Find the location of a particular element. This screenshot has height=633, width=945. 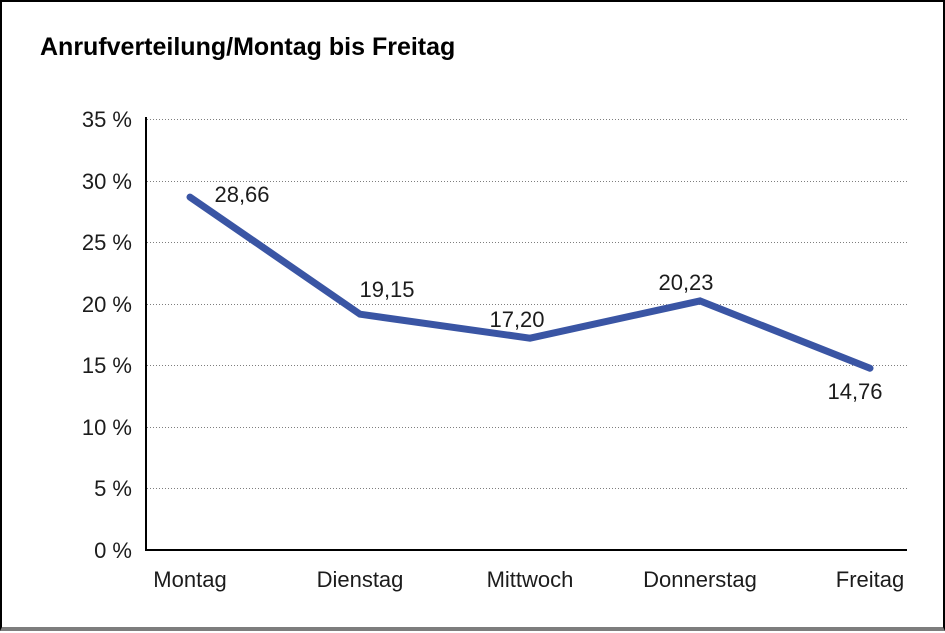

y-tick-label: 0 % is located at coordinates (113, 550).